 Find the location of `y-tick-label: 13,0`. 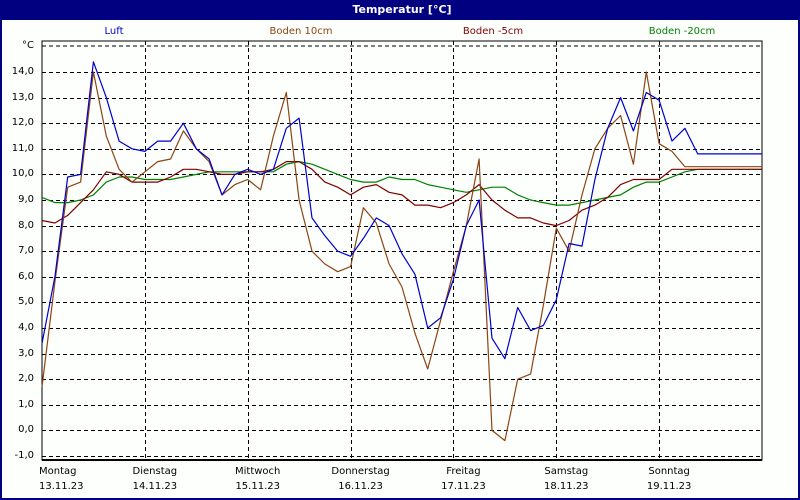

y-tick-label: 13,0 is located at coordinates (22, 97).